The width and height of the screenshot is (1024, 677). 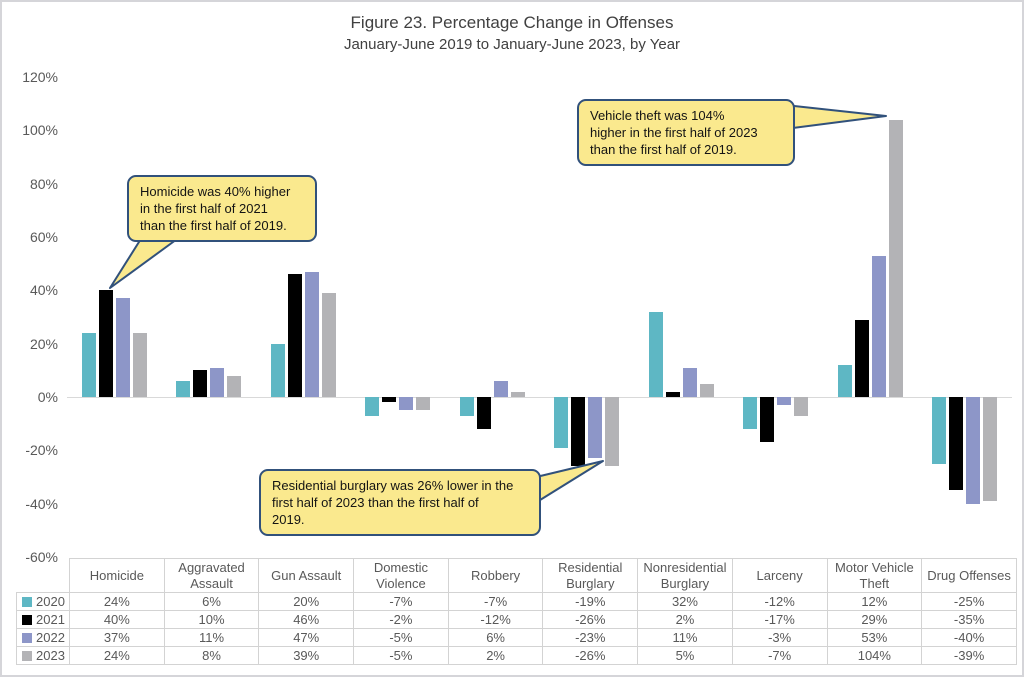 I want to click on cell-2023-gun-assault: 39%, so click(x=306, y=655).